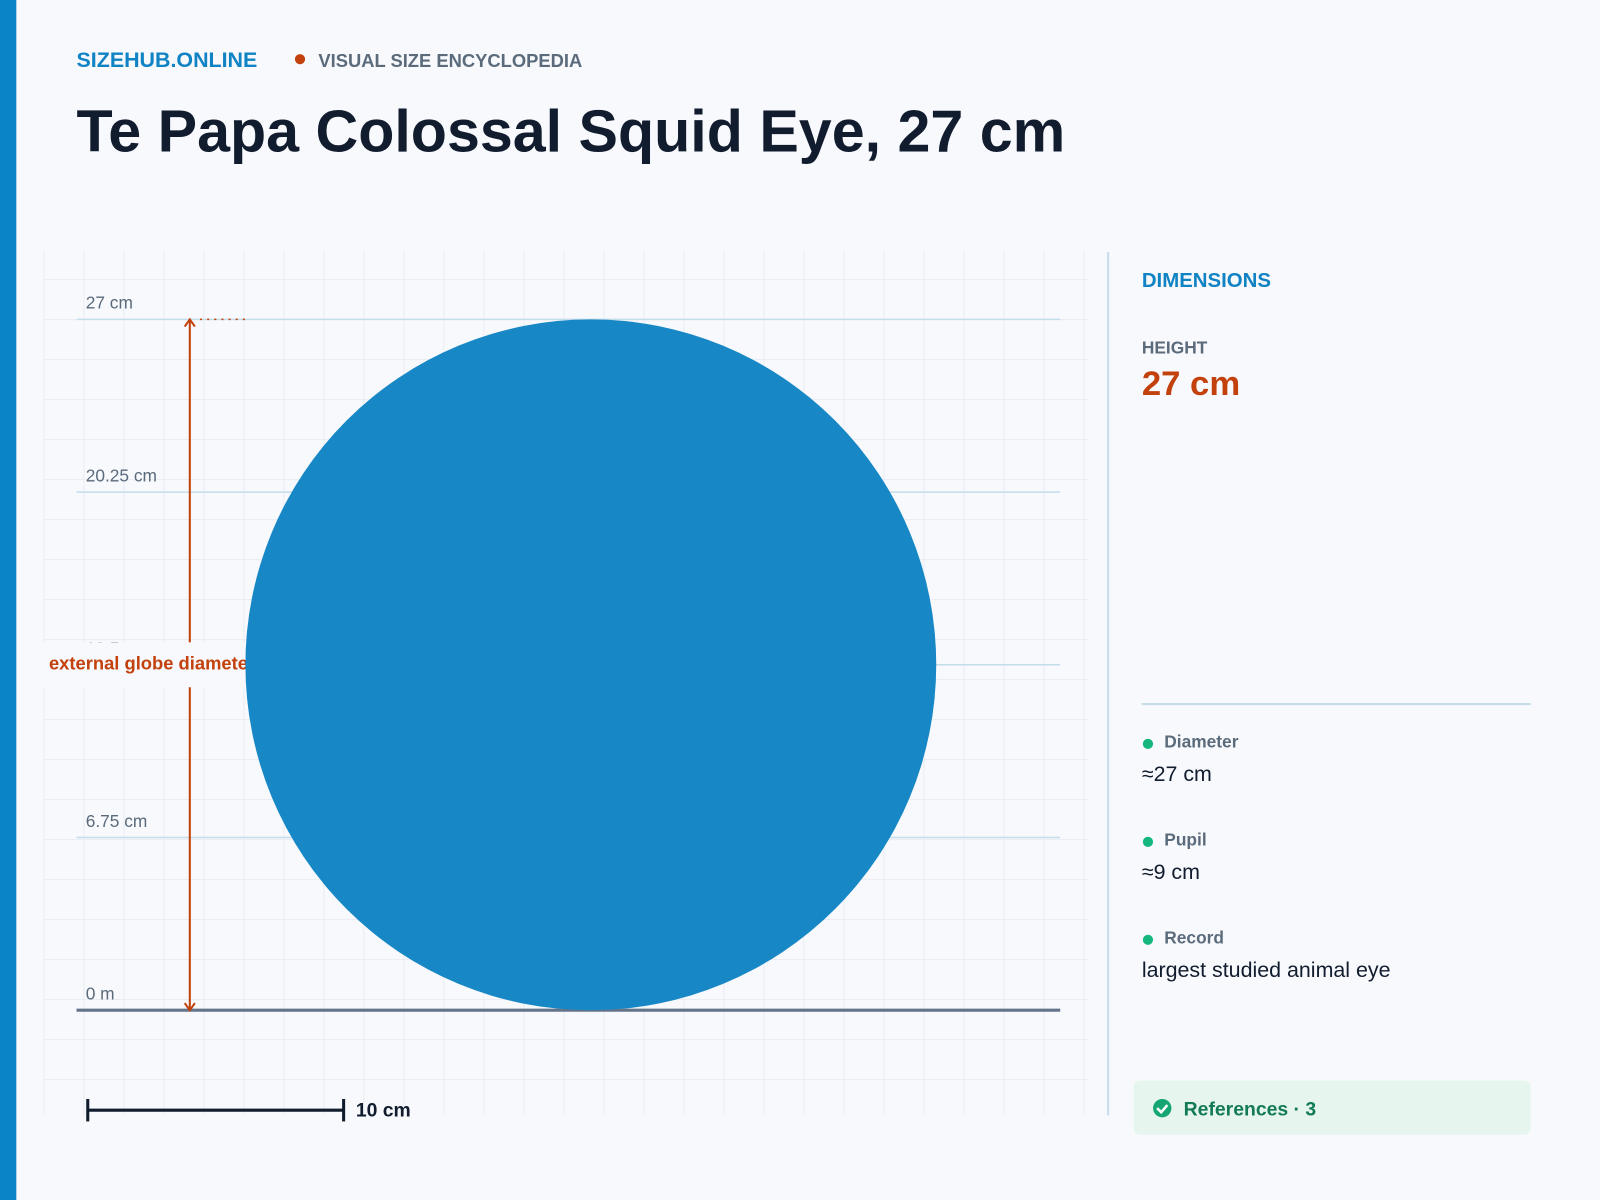 This screenshot has height=1200, width=1600. Describe the element at coordinates (1332, 1107) in the screenshot. I see `references-box` at that location.